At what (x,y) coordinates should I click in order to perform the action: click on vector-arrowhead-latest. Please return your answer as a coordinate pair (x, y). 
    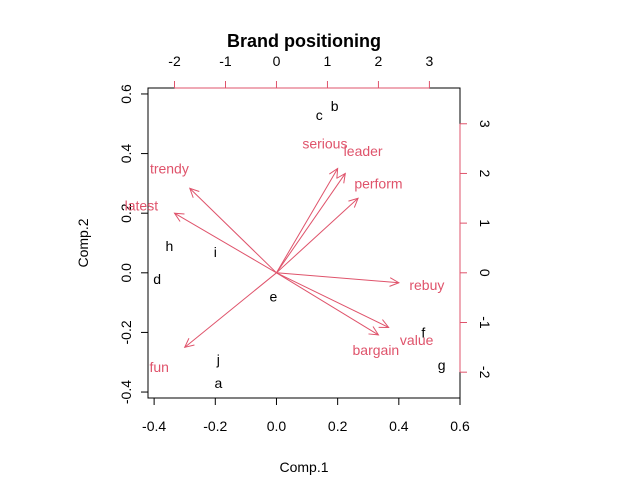
    Looking at the image, I should click on (179, 217).